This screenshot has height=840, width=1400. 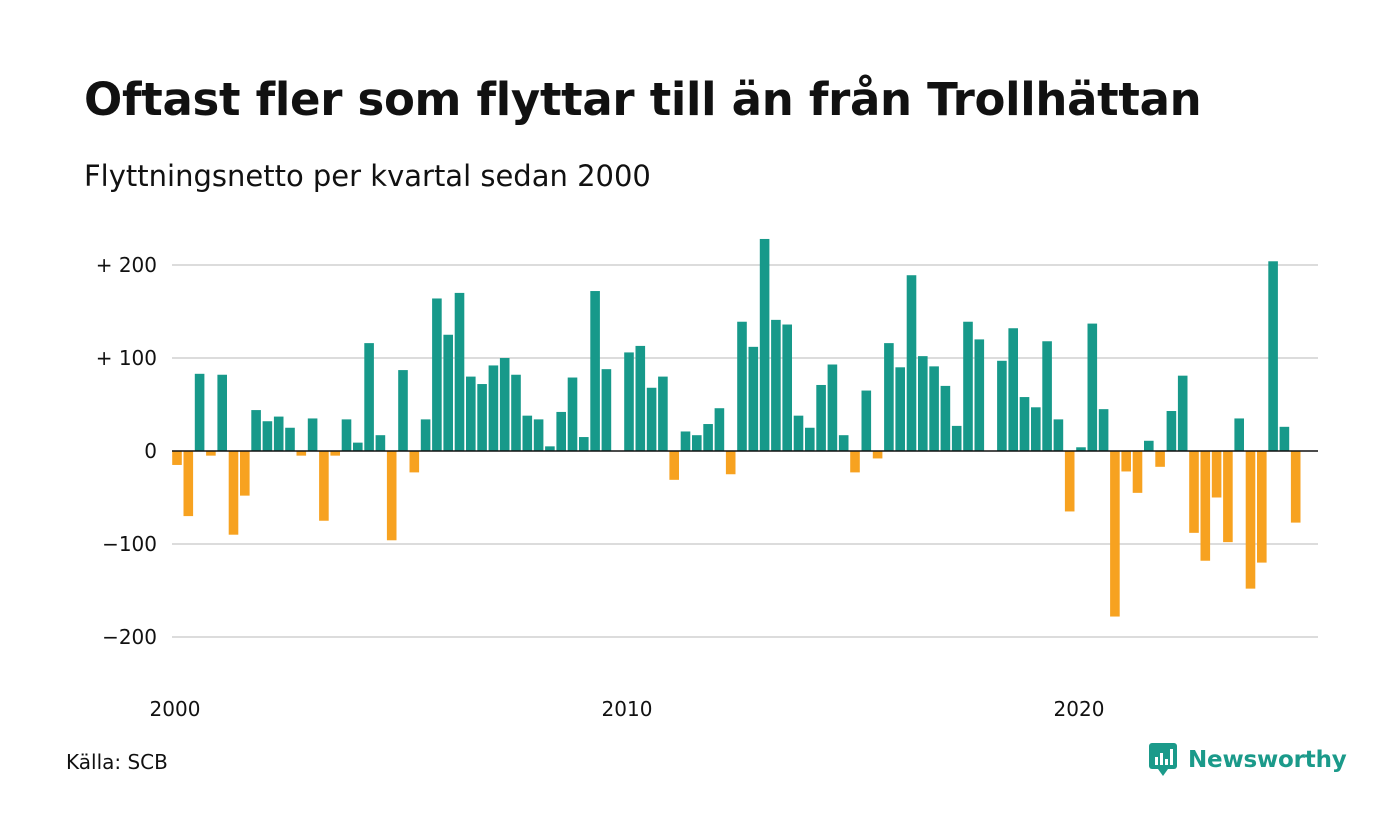 What do you see at coordinates (301, 453) in the screenshot?
I see `bar-2002-q4` at bounding box center [301, 453].